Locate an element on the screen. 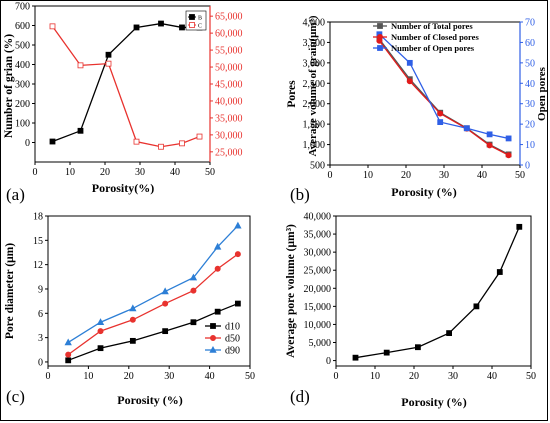  y-tick-label: 2,500 is located at coordinates (314, 84).